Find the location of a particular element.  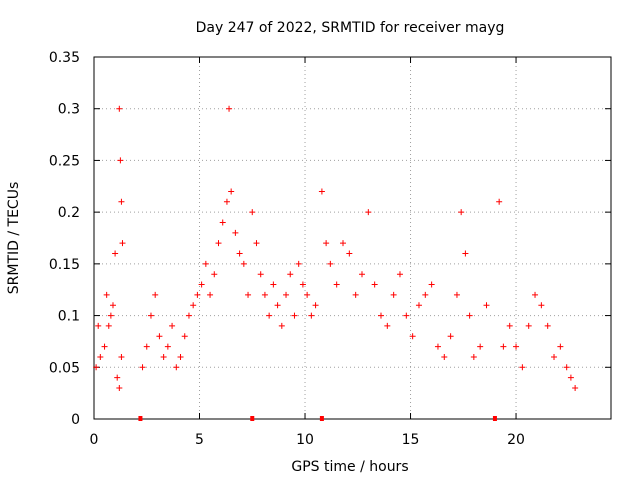

y-tick-label: 0 is located at coordinates (75, 420).